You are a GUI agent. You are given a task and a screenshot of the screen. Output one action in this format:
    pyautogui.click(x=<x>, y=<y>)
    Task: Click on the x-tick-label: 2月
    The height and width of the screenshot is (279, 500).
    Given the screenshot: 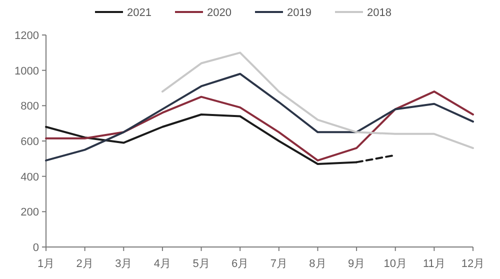 What is the action you would take?
    pyautogui.click(x=85, y=264)
    